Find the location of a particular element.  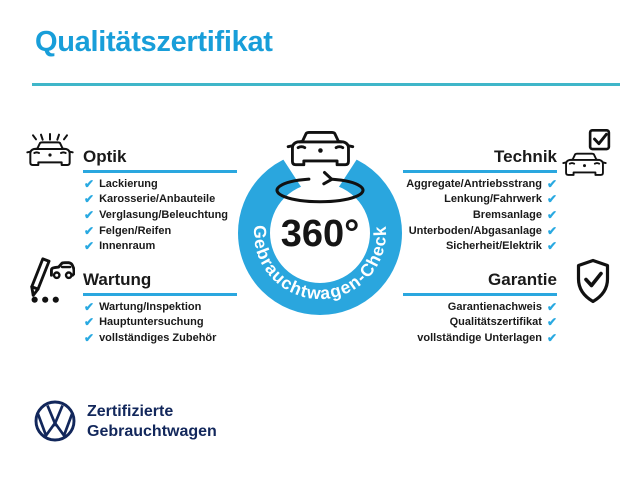

car-shine-icon is located at coordinates (50, 149).